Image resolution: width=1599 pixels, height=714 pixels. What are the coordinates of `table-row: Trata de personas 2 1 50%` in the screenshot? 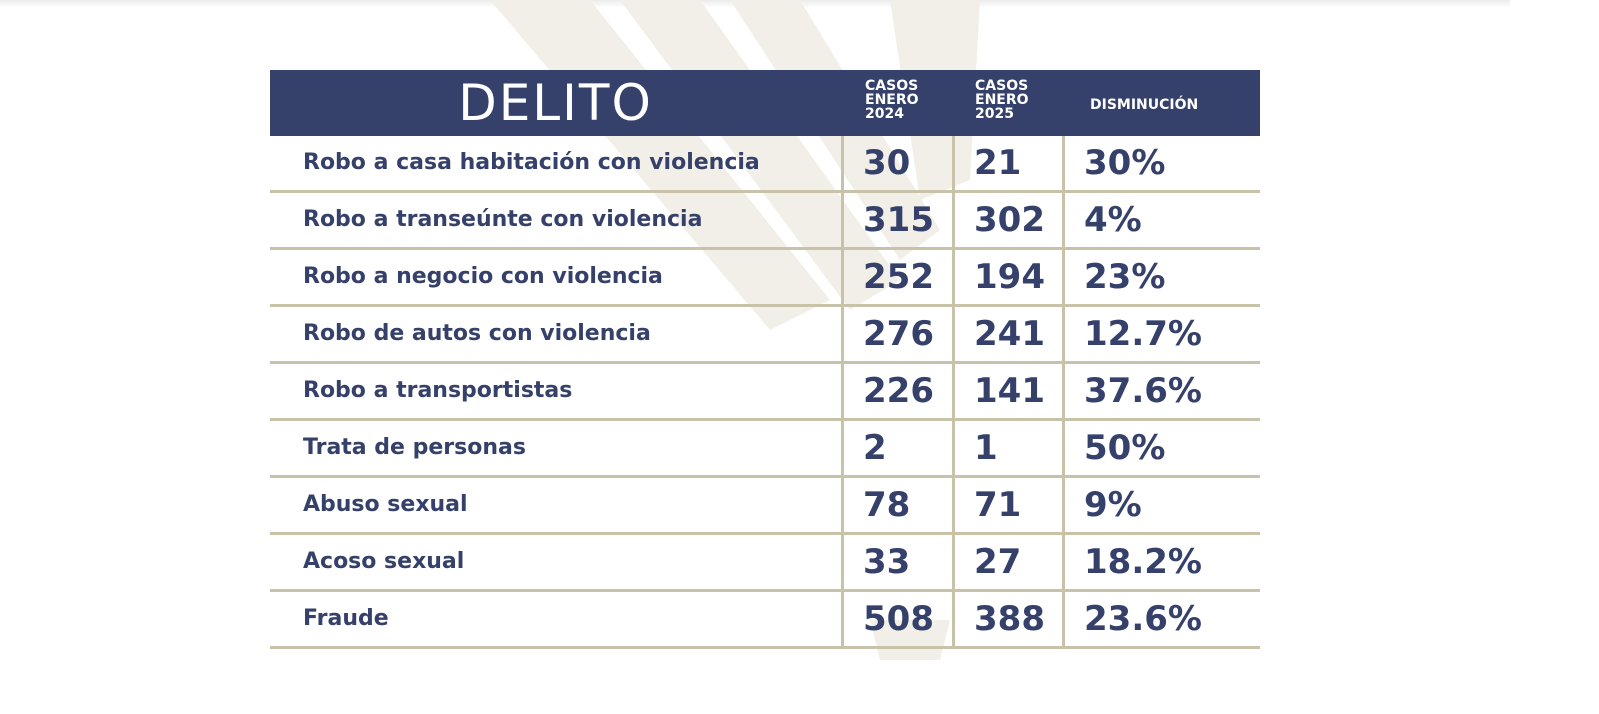 It's located at (765, 449).